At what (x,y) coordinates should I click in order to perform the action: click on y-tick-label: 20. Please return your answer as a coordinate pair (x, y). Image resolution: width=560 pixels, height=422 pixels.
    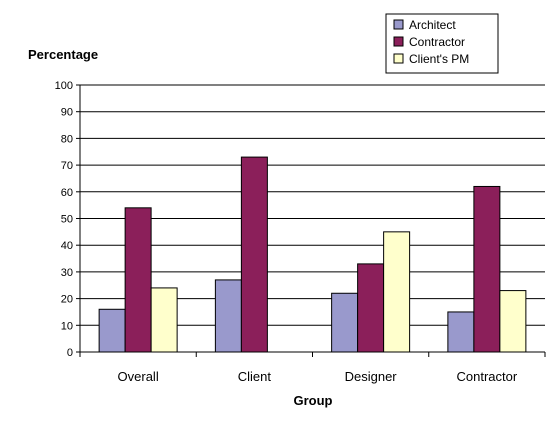
    Looking at the image, I should click on (67, 300).